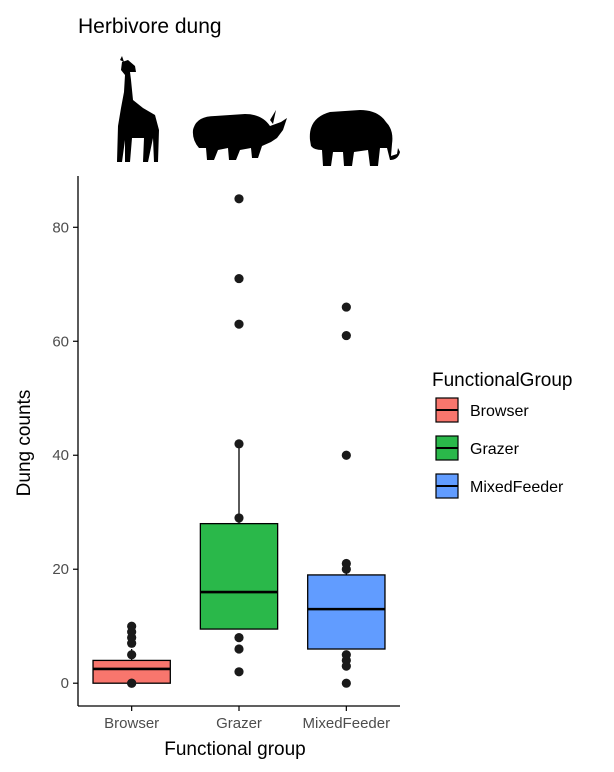 This screenshot has height=772, width=614. Describe the element at coordinates (24, 443) in the screenshot. I see `y-axis-label: Dung counts` at that location.